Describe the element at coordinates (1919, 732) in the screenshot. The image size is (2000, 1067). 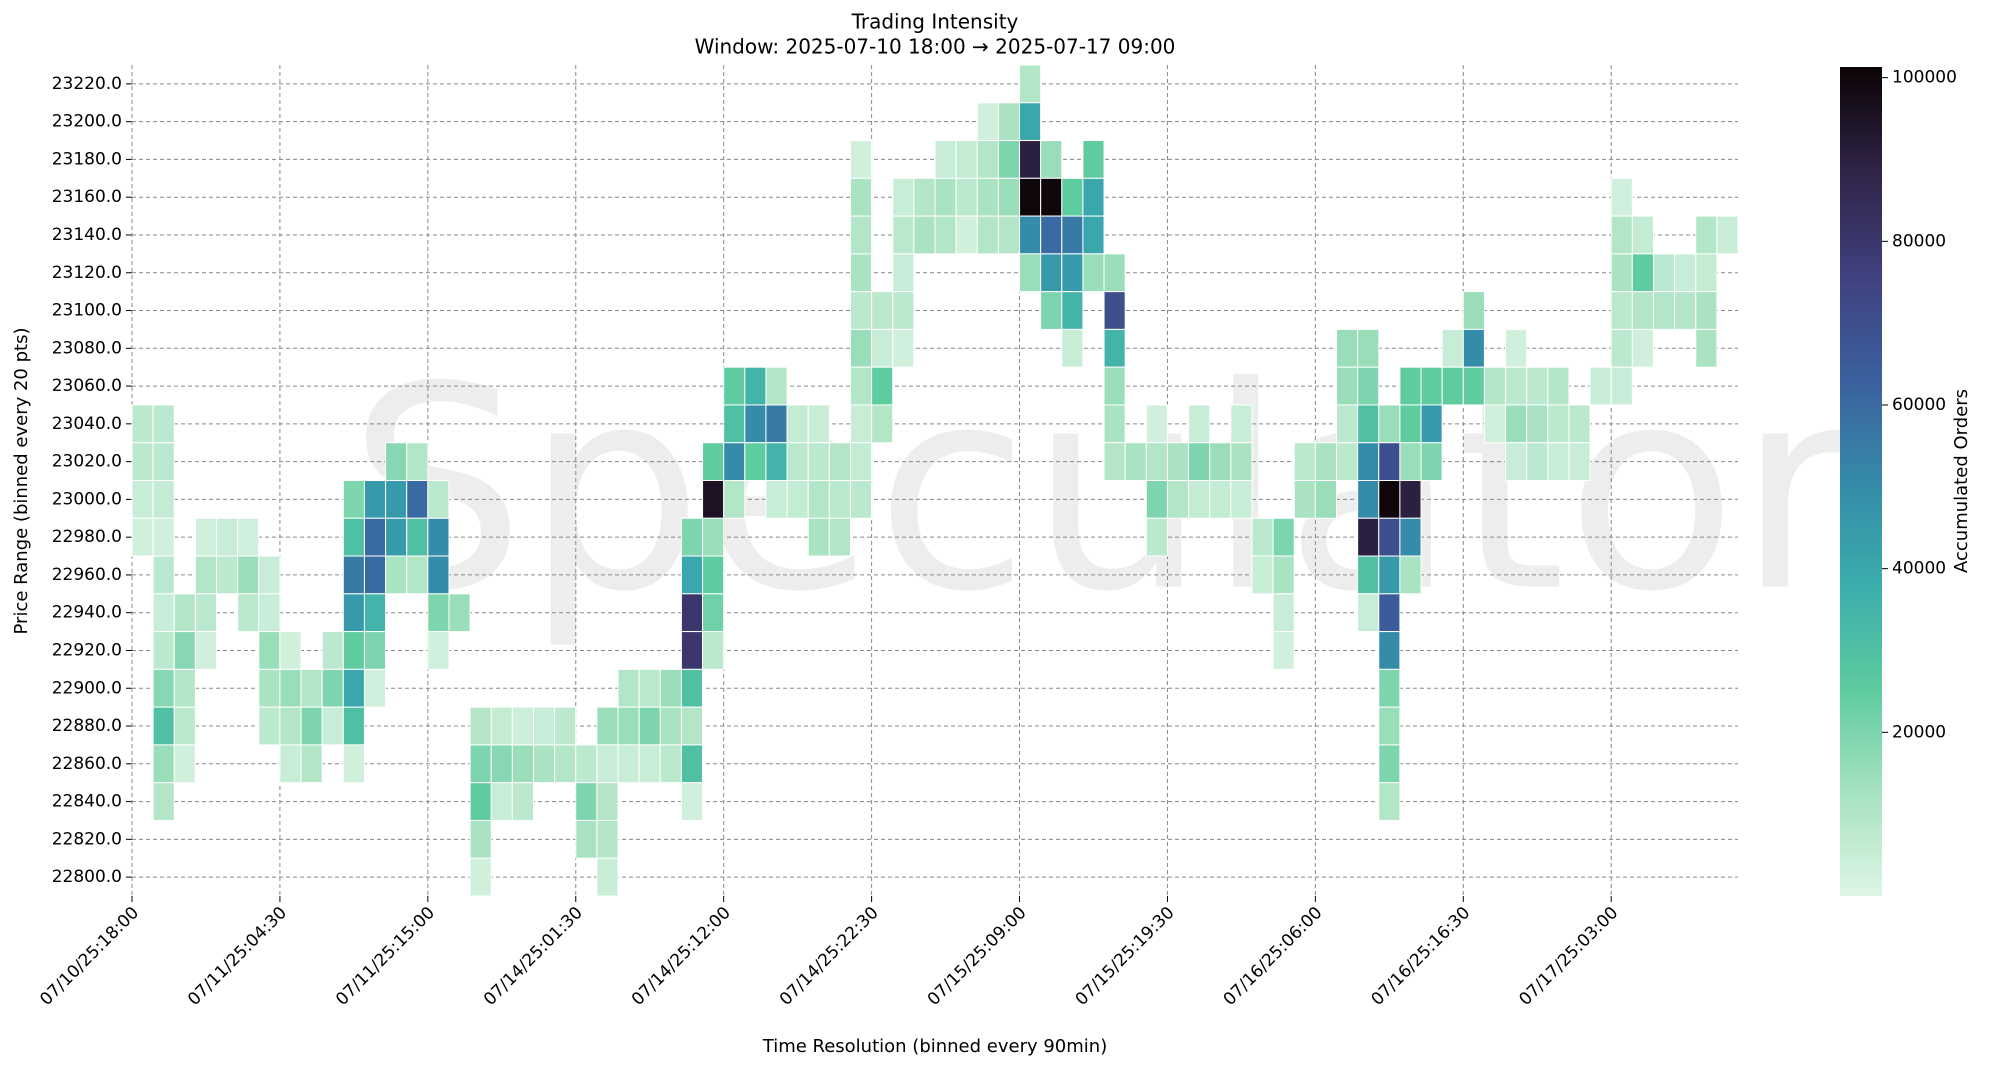
I see `colorbar-tick-label: 20000` at that location.